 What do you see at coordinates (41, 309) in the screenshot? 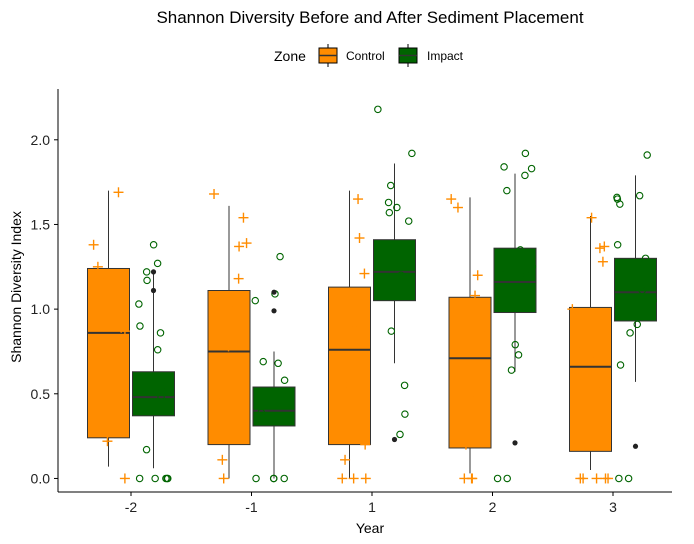
I see `y-tick-label-2: 1.0` at bounding box center [41, 309].